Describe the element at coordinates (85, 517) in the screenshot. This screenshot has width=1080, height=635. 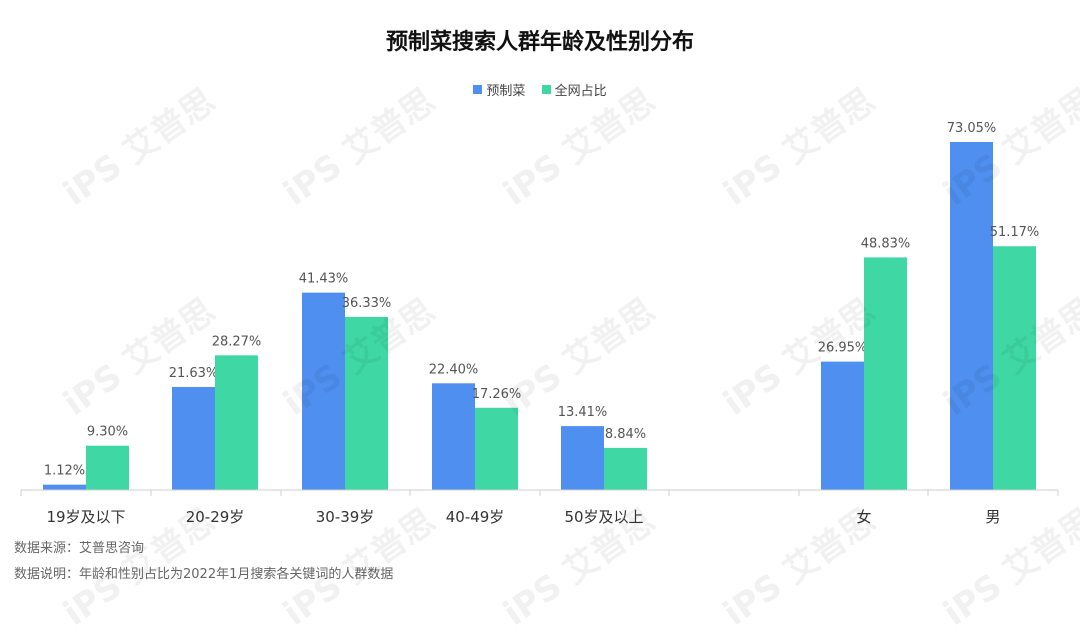
I see `x-tick-label-1: 19岁及以下` at that location.